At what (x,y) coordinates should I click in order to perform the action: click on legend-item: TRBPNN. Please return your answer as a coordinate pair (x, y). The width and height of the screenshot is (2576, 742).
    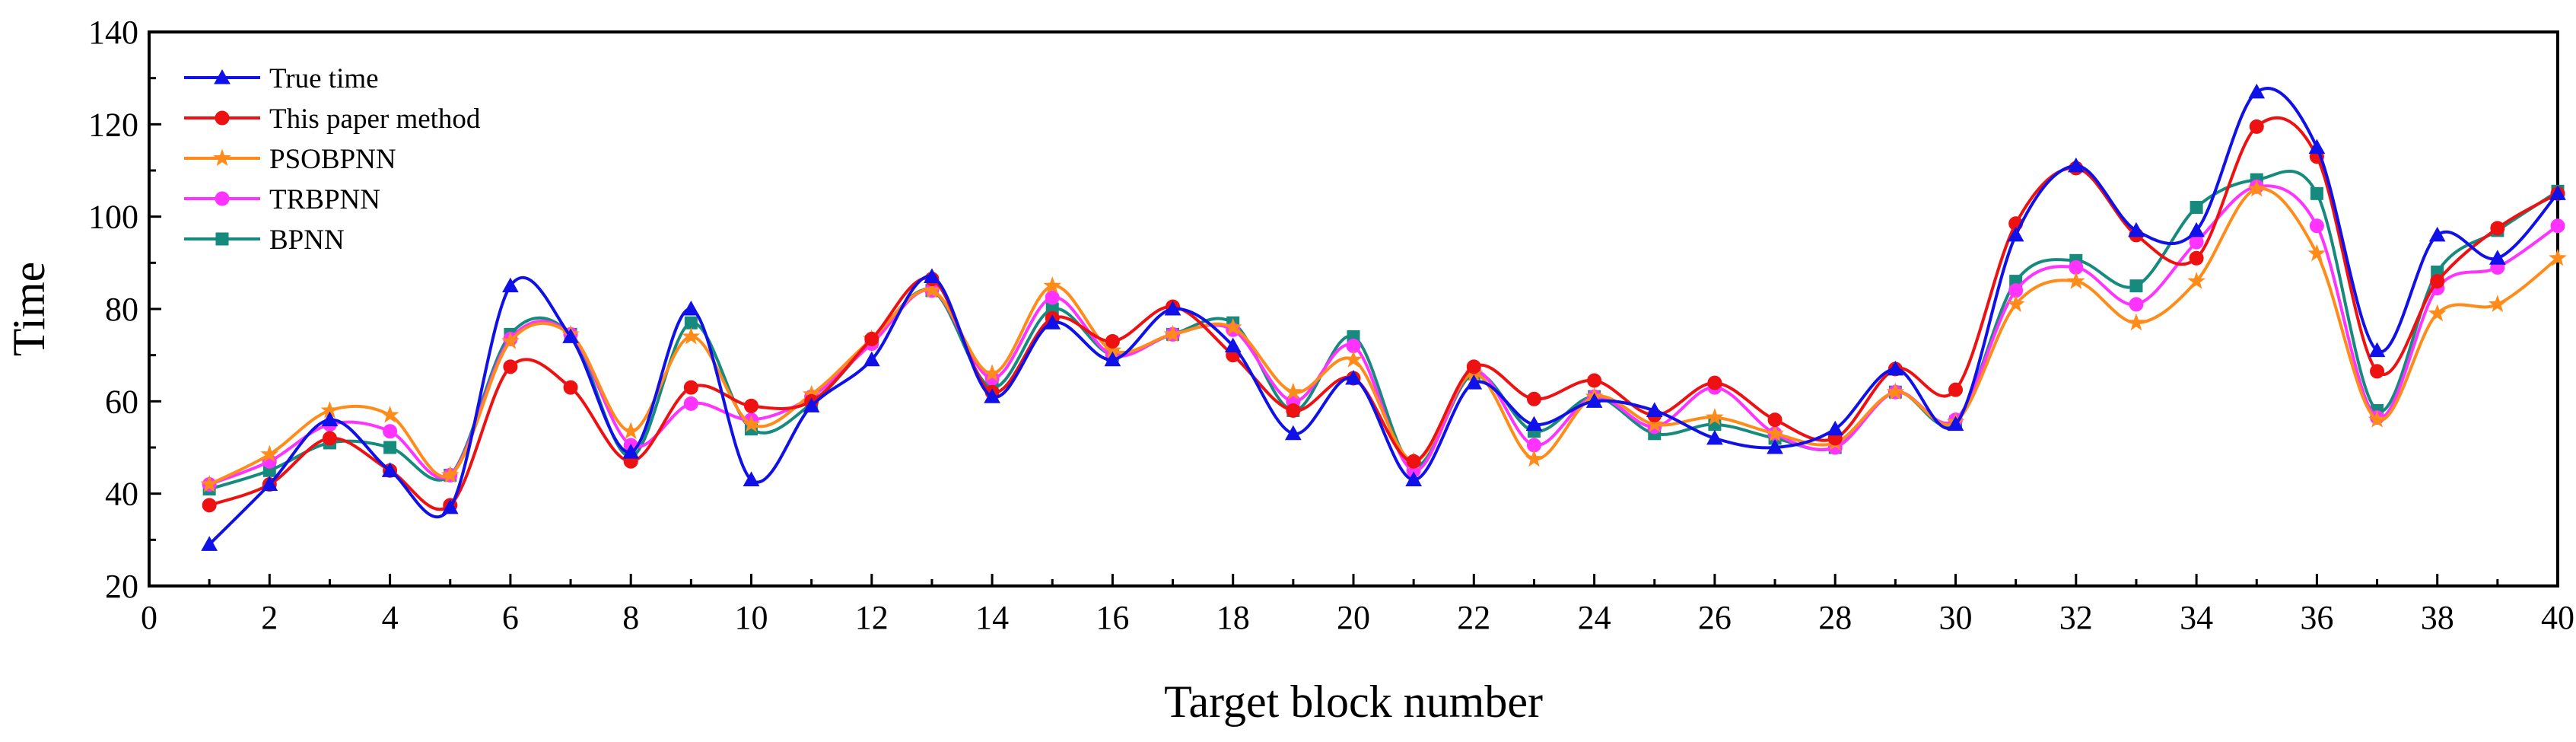
    Looking at the image, I should click on (282, 200).